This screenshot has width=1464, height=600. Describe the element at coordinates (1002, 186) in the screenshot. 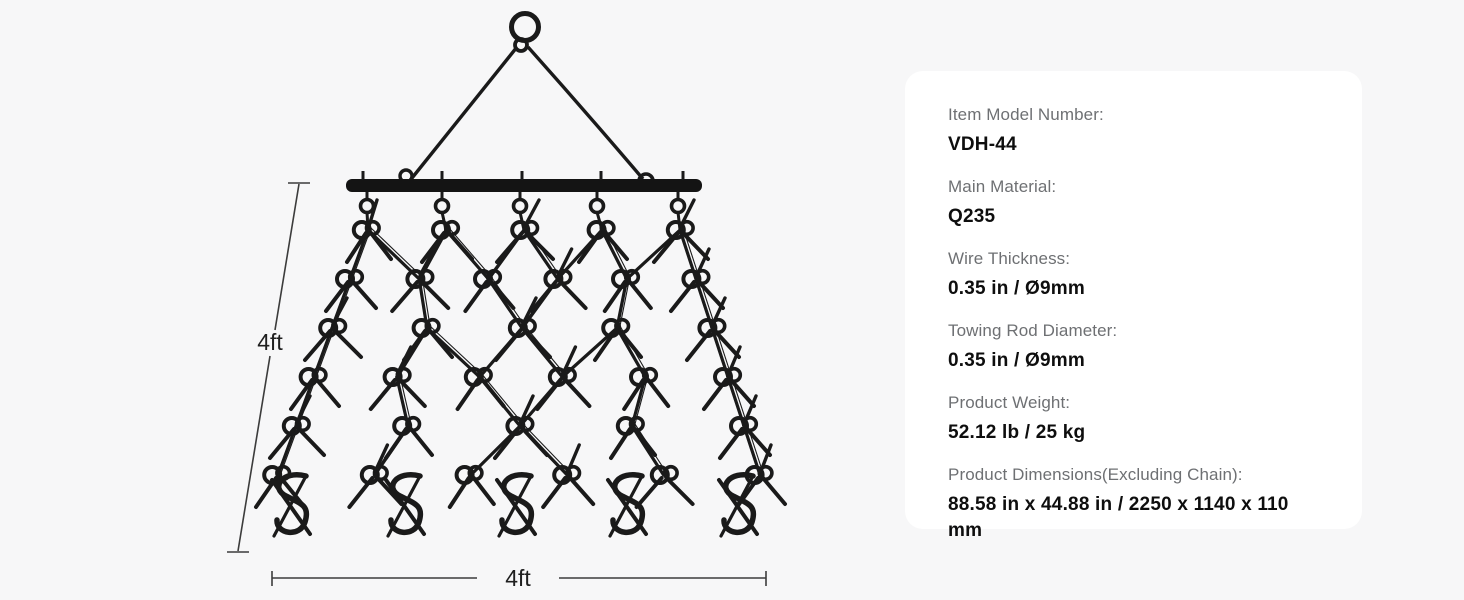

I see `spec-label: Main Material:` at that location.